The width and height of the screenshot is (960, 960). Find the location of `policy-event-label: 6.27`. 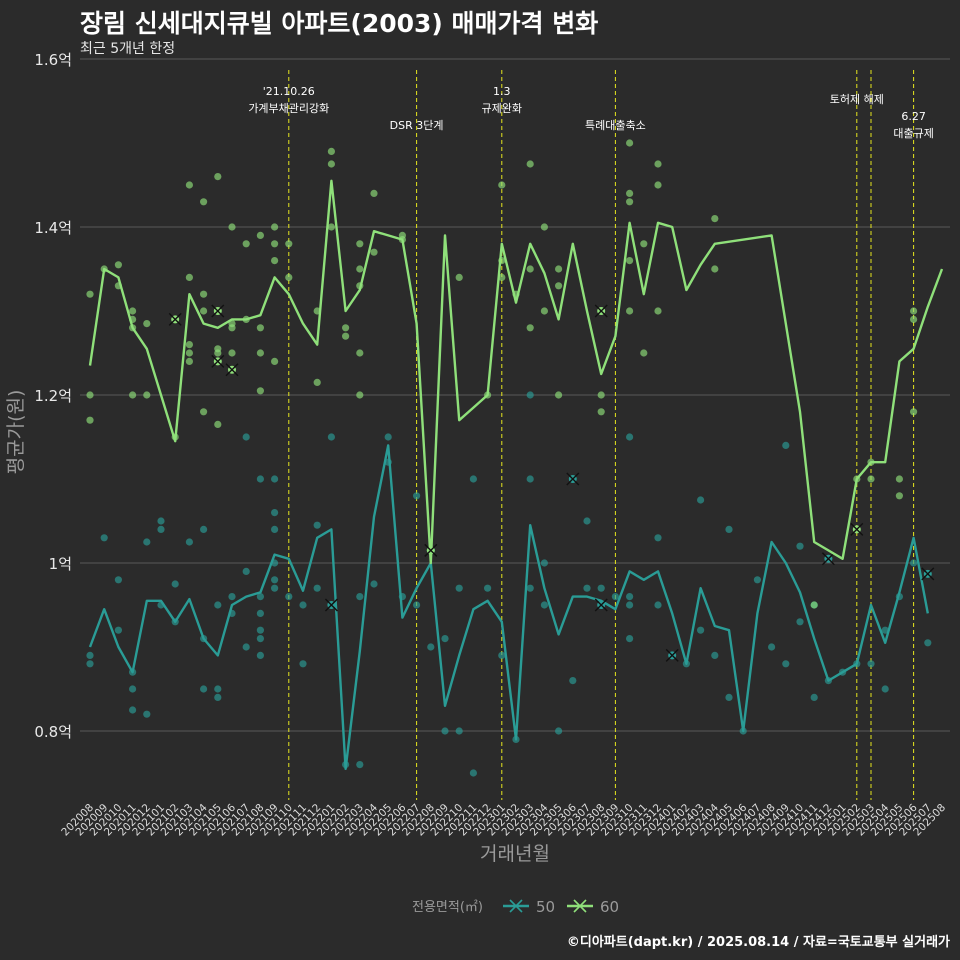

policy-event-label: 6.27 is located at coordinates (913, 116).